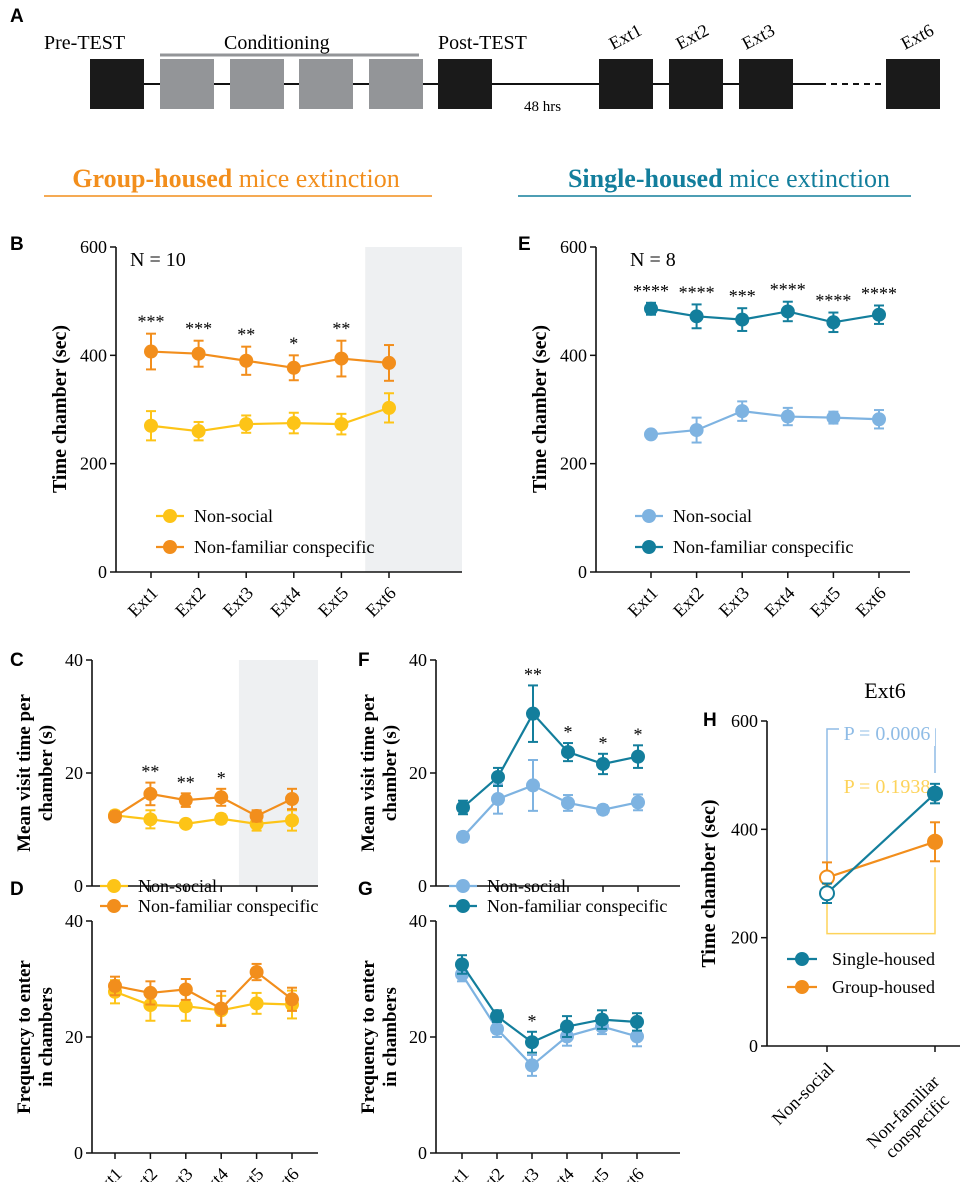  What do you see at coordinates (17, 244) in the screenshot?
I see `panel-letter-b: B` at bounding box center [17, 244].